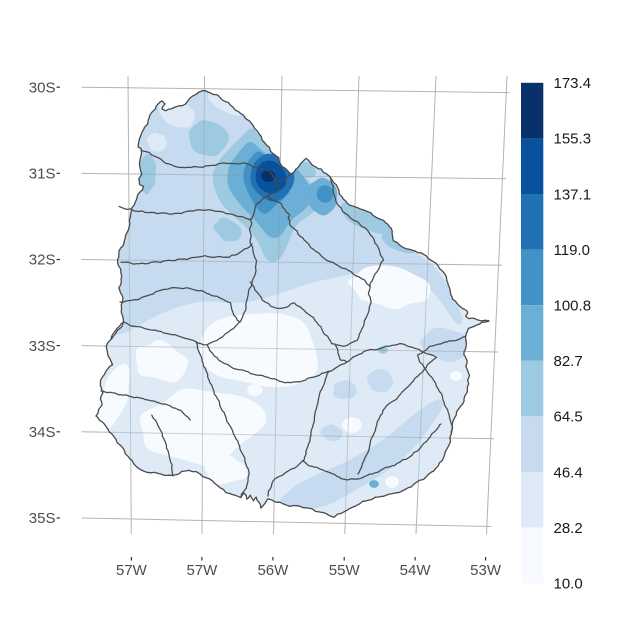 The width and height of the screenshot is (630, 630). What do you see at coordinates (568, 528) in the screenshot?
I see `svg-text: 28.2` at bounding box center [568, 528].